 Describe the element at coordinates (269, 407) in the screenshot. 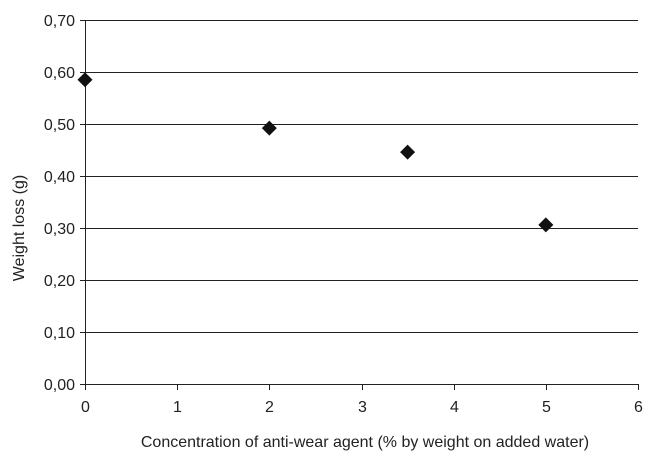

I see `x-tick-label: 2` at that location.